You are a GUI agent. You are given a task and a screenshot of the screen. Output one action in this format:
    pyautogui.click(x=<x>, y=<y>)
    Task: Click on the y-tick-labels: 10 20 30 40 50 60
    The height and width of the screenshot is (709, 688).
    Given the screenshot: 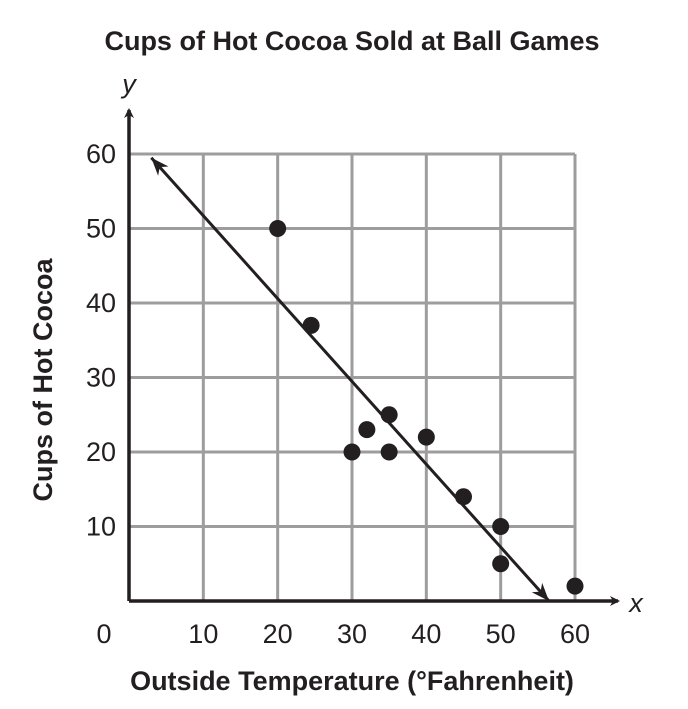 What is the action you would take?
    pyautogui.click(x=101, y=340)
    